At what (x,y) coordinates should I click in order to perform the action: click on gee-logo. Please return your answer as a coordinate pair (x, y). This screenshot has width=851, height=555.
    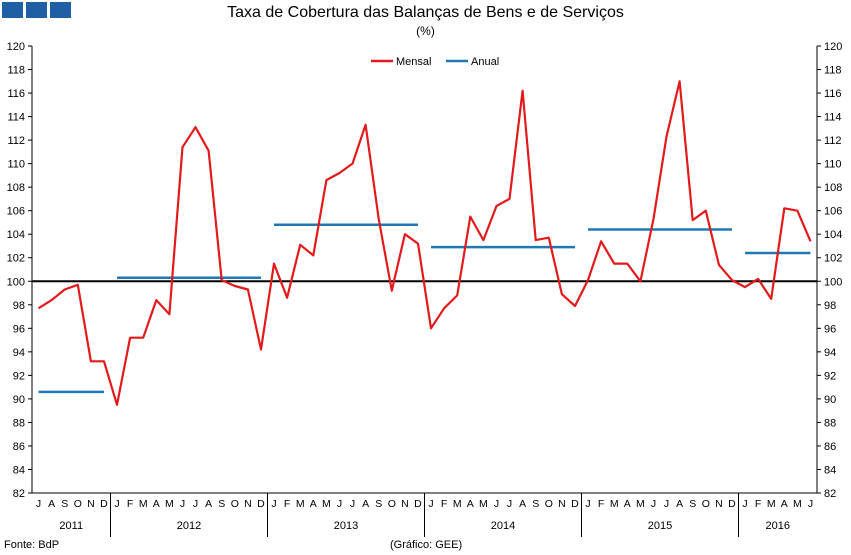
    Looking at the image, I should click on (36, 10).